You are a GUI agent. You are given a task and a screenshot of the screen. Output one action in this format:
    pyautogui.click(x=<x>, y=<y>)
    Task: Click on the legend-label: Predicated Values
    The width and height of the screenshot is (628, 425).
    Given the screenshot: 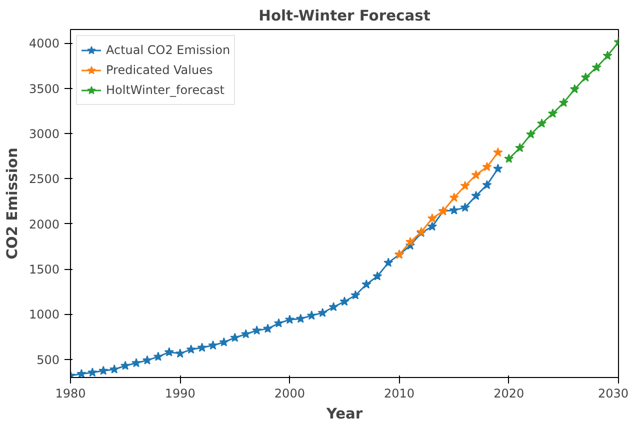 What is the action you would take?
    pyautogui.click(x=159, y=70)
    